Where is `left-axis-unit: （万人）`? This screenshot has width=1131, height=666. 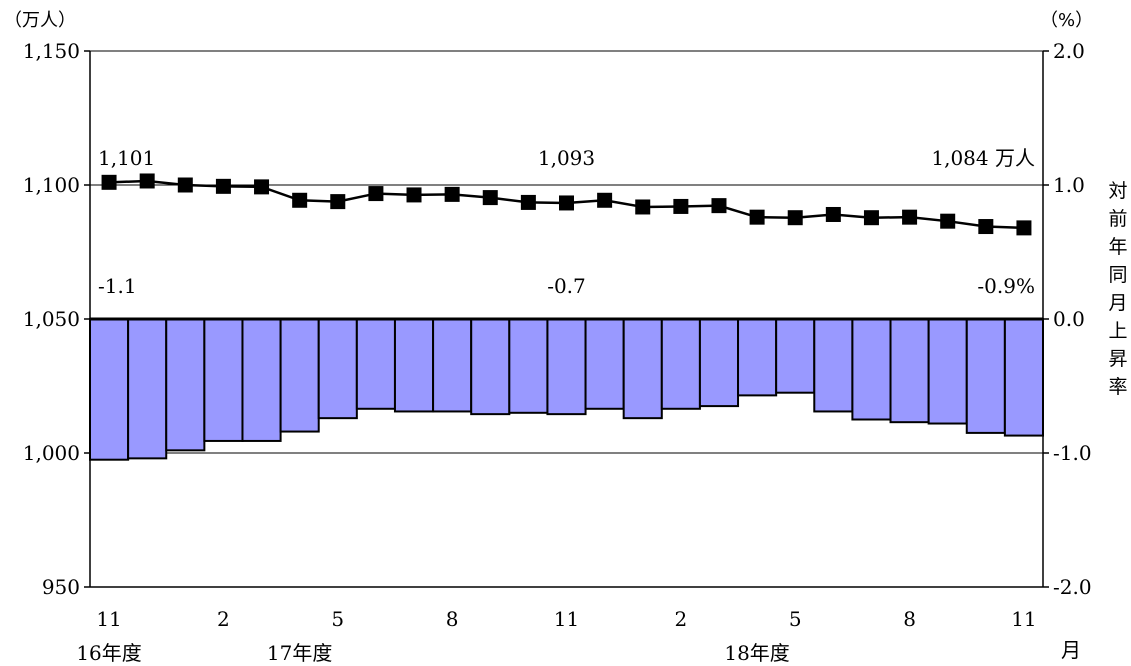 left-axis-unit: （万人） is located at coordinates (40, 20).